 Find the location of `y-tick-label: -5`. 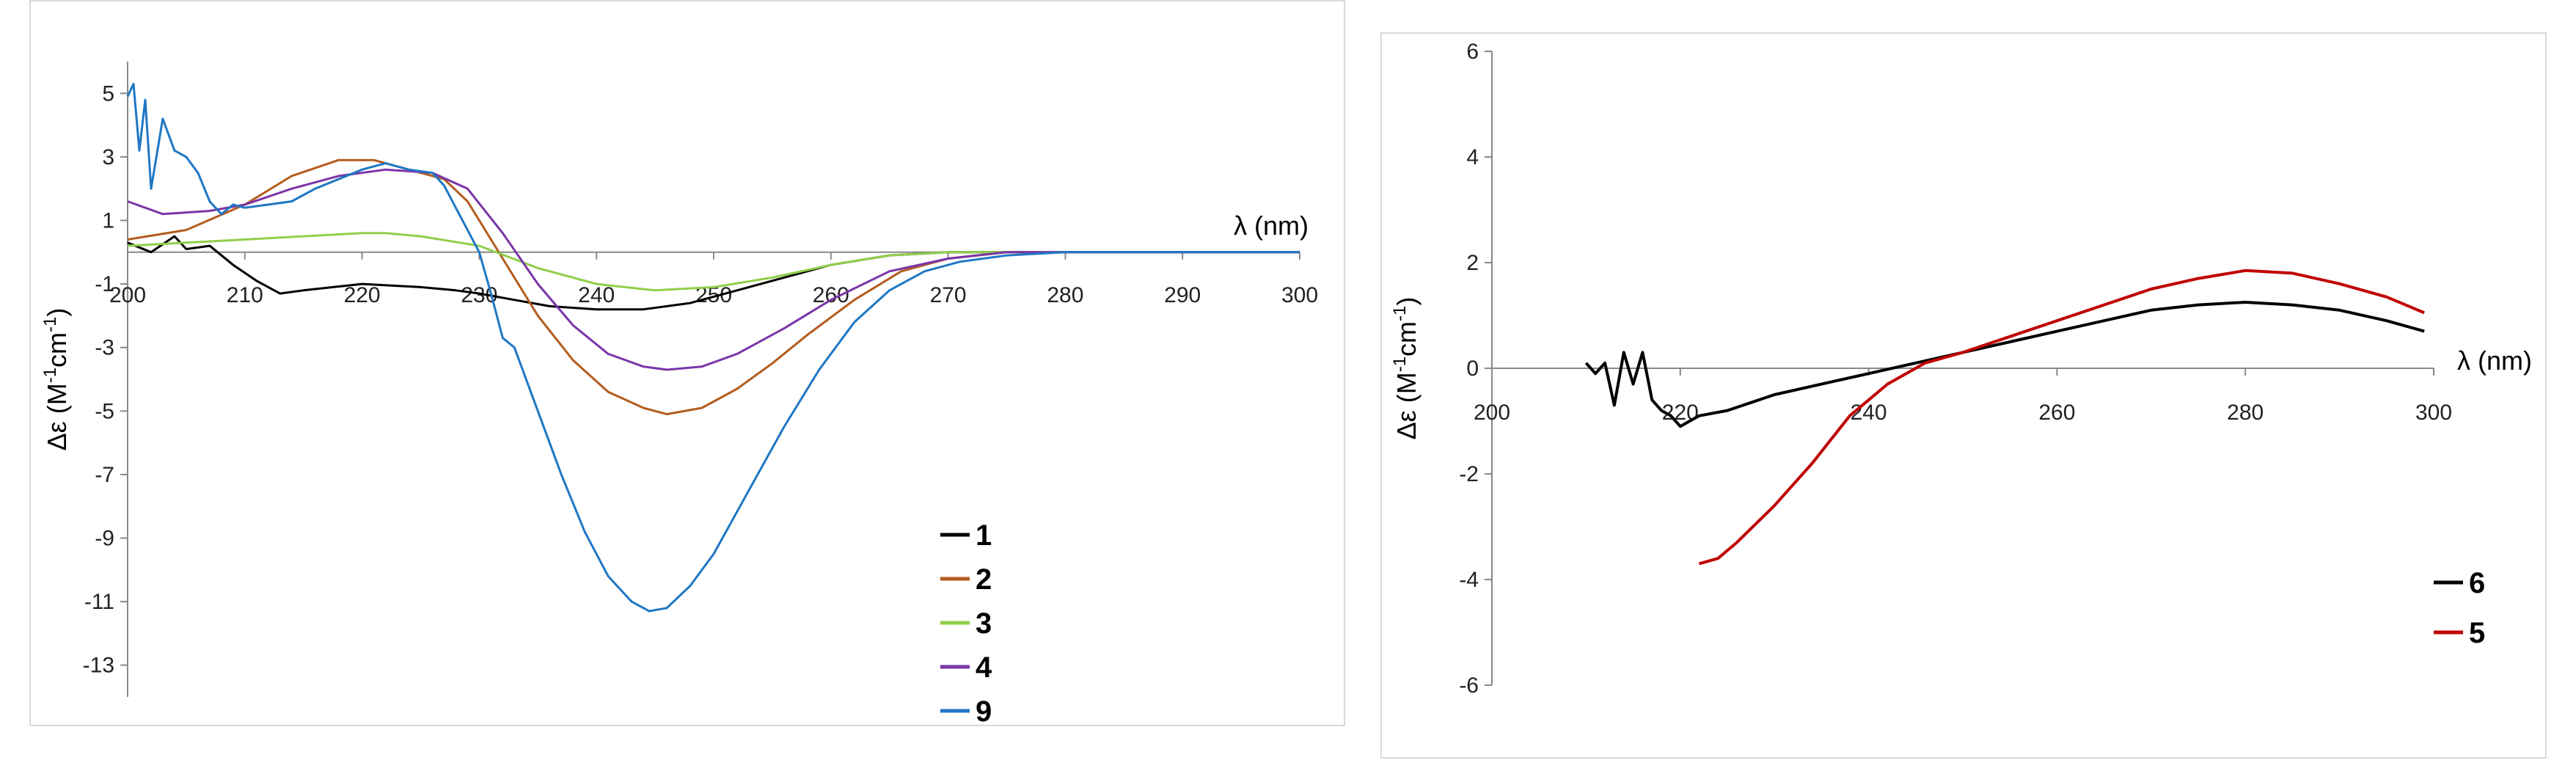

y-tick-label: -5 is located at coordinates (104, 411).